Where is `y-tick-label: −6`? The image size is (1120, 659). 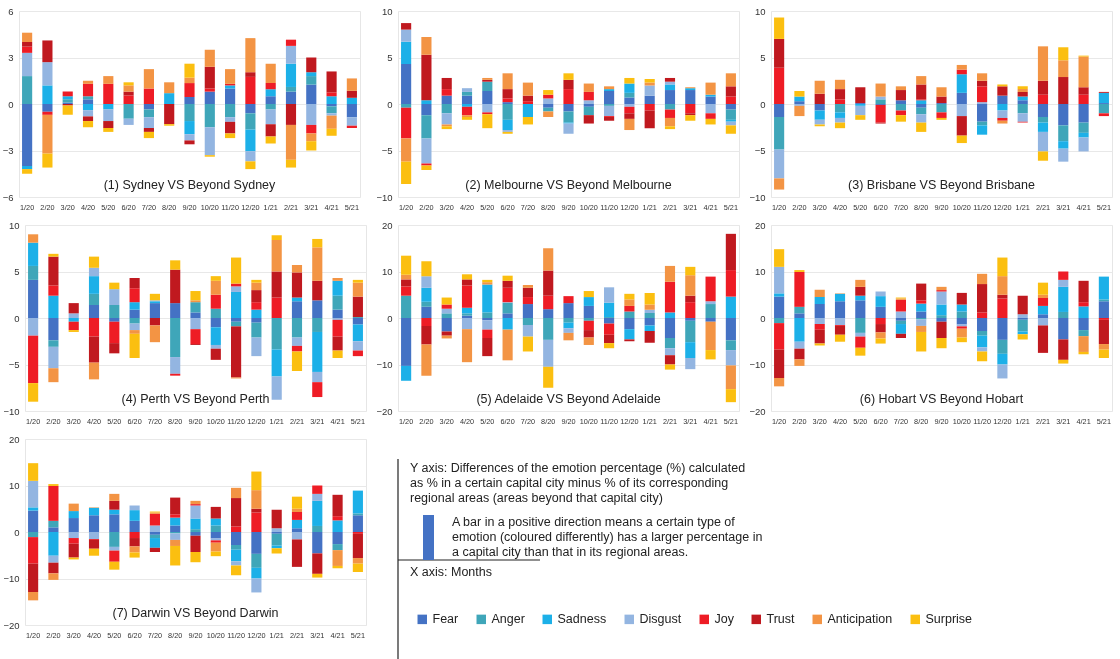 y-tick-label: −6 is located at coordinates (8, 197).